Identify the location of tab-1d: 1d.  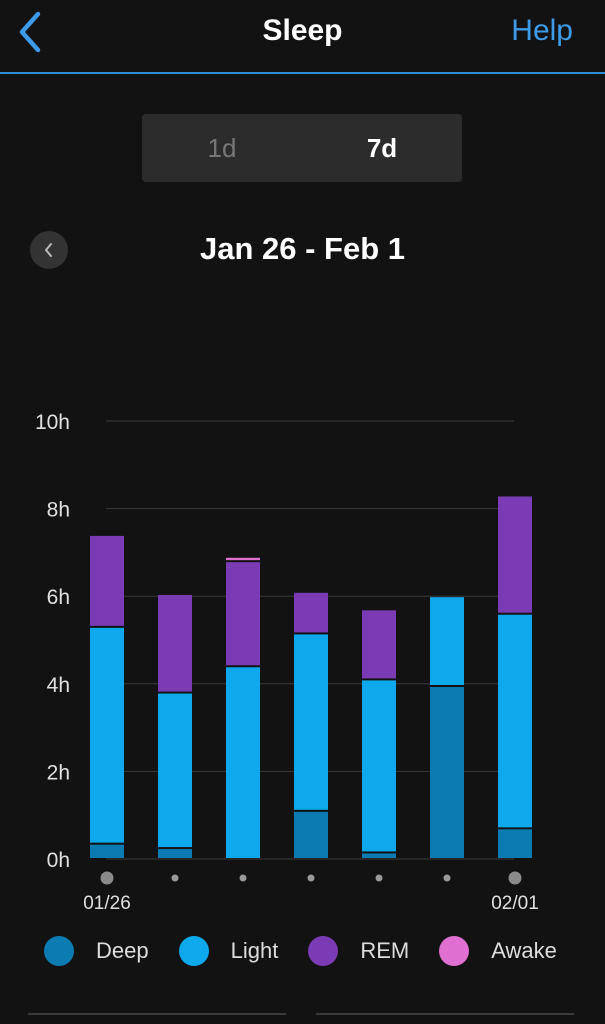
(222, 147).